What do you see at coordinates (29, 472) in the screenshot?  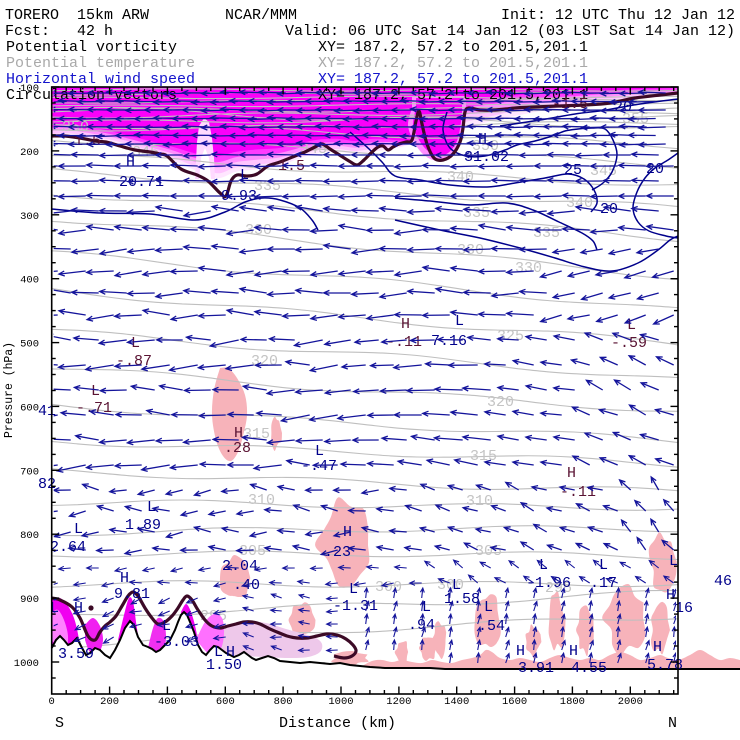 I see `svg-text: 700` at bounding box center [29, 472].